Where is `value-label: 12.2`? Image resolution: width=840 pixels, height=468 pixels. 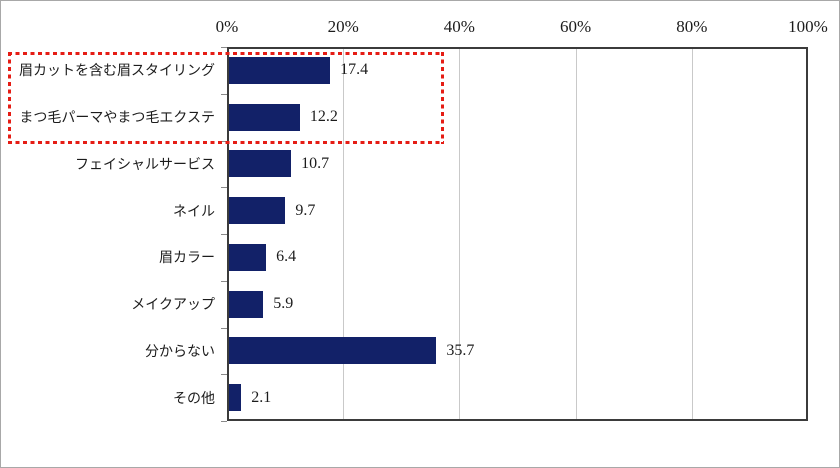
value-label: 12.2 is located at coordinates (323, 117).